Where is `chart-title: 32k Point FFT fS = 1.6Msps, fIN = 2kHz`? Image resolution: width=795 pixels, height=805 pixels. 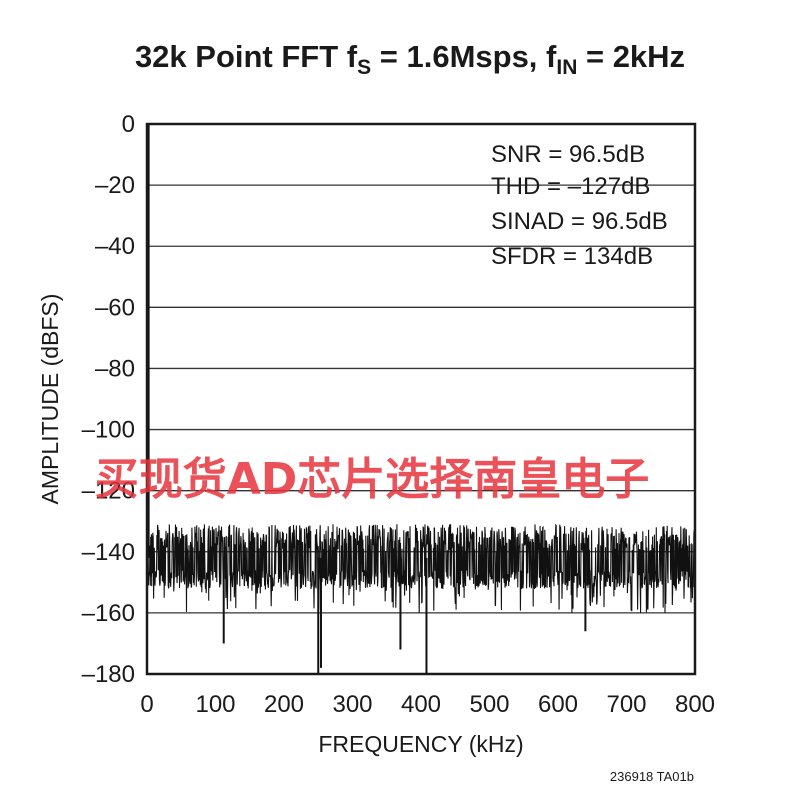
chart-title: 32k Point FFT fS = 1.6Msps, fIN = 2kHz is located at coordinates (410, 59).